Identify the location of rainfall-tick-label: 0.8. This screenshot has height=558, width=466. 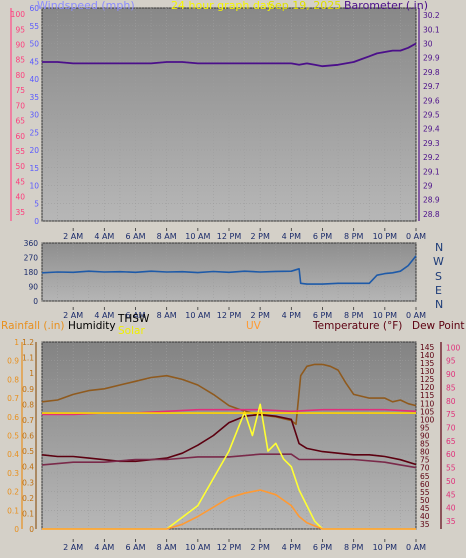
(13, 379).